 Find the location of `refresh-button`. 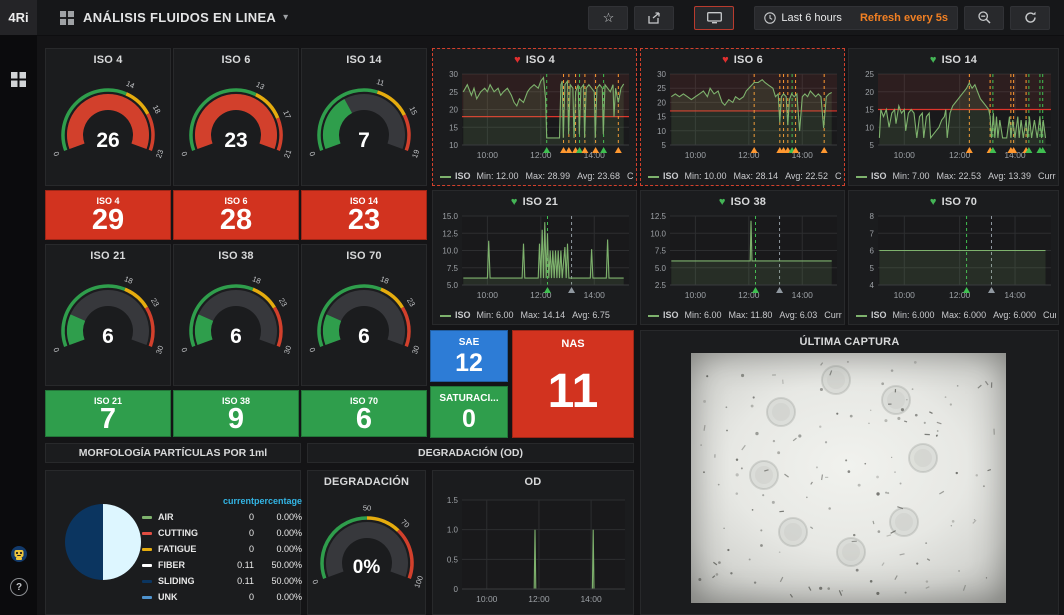

refresh-button is located at coordinates (1030, 17).